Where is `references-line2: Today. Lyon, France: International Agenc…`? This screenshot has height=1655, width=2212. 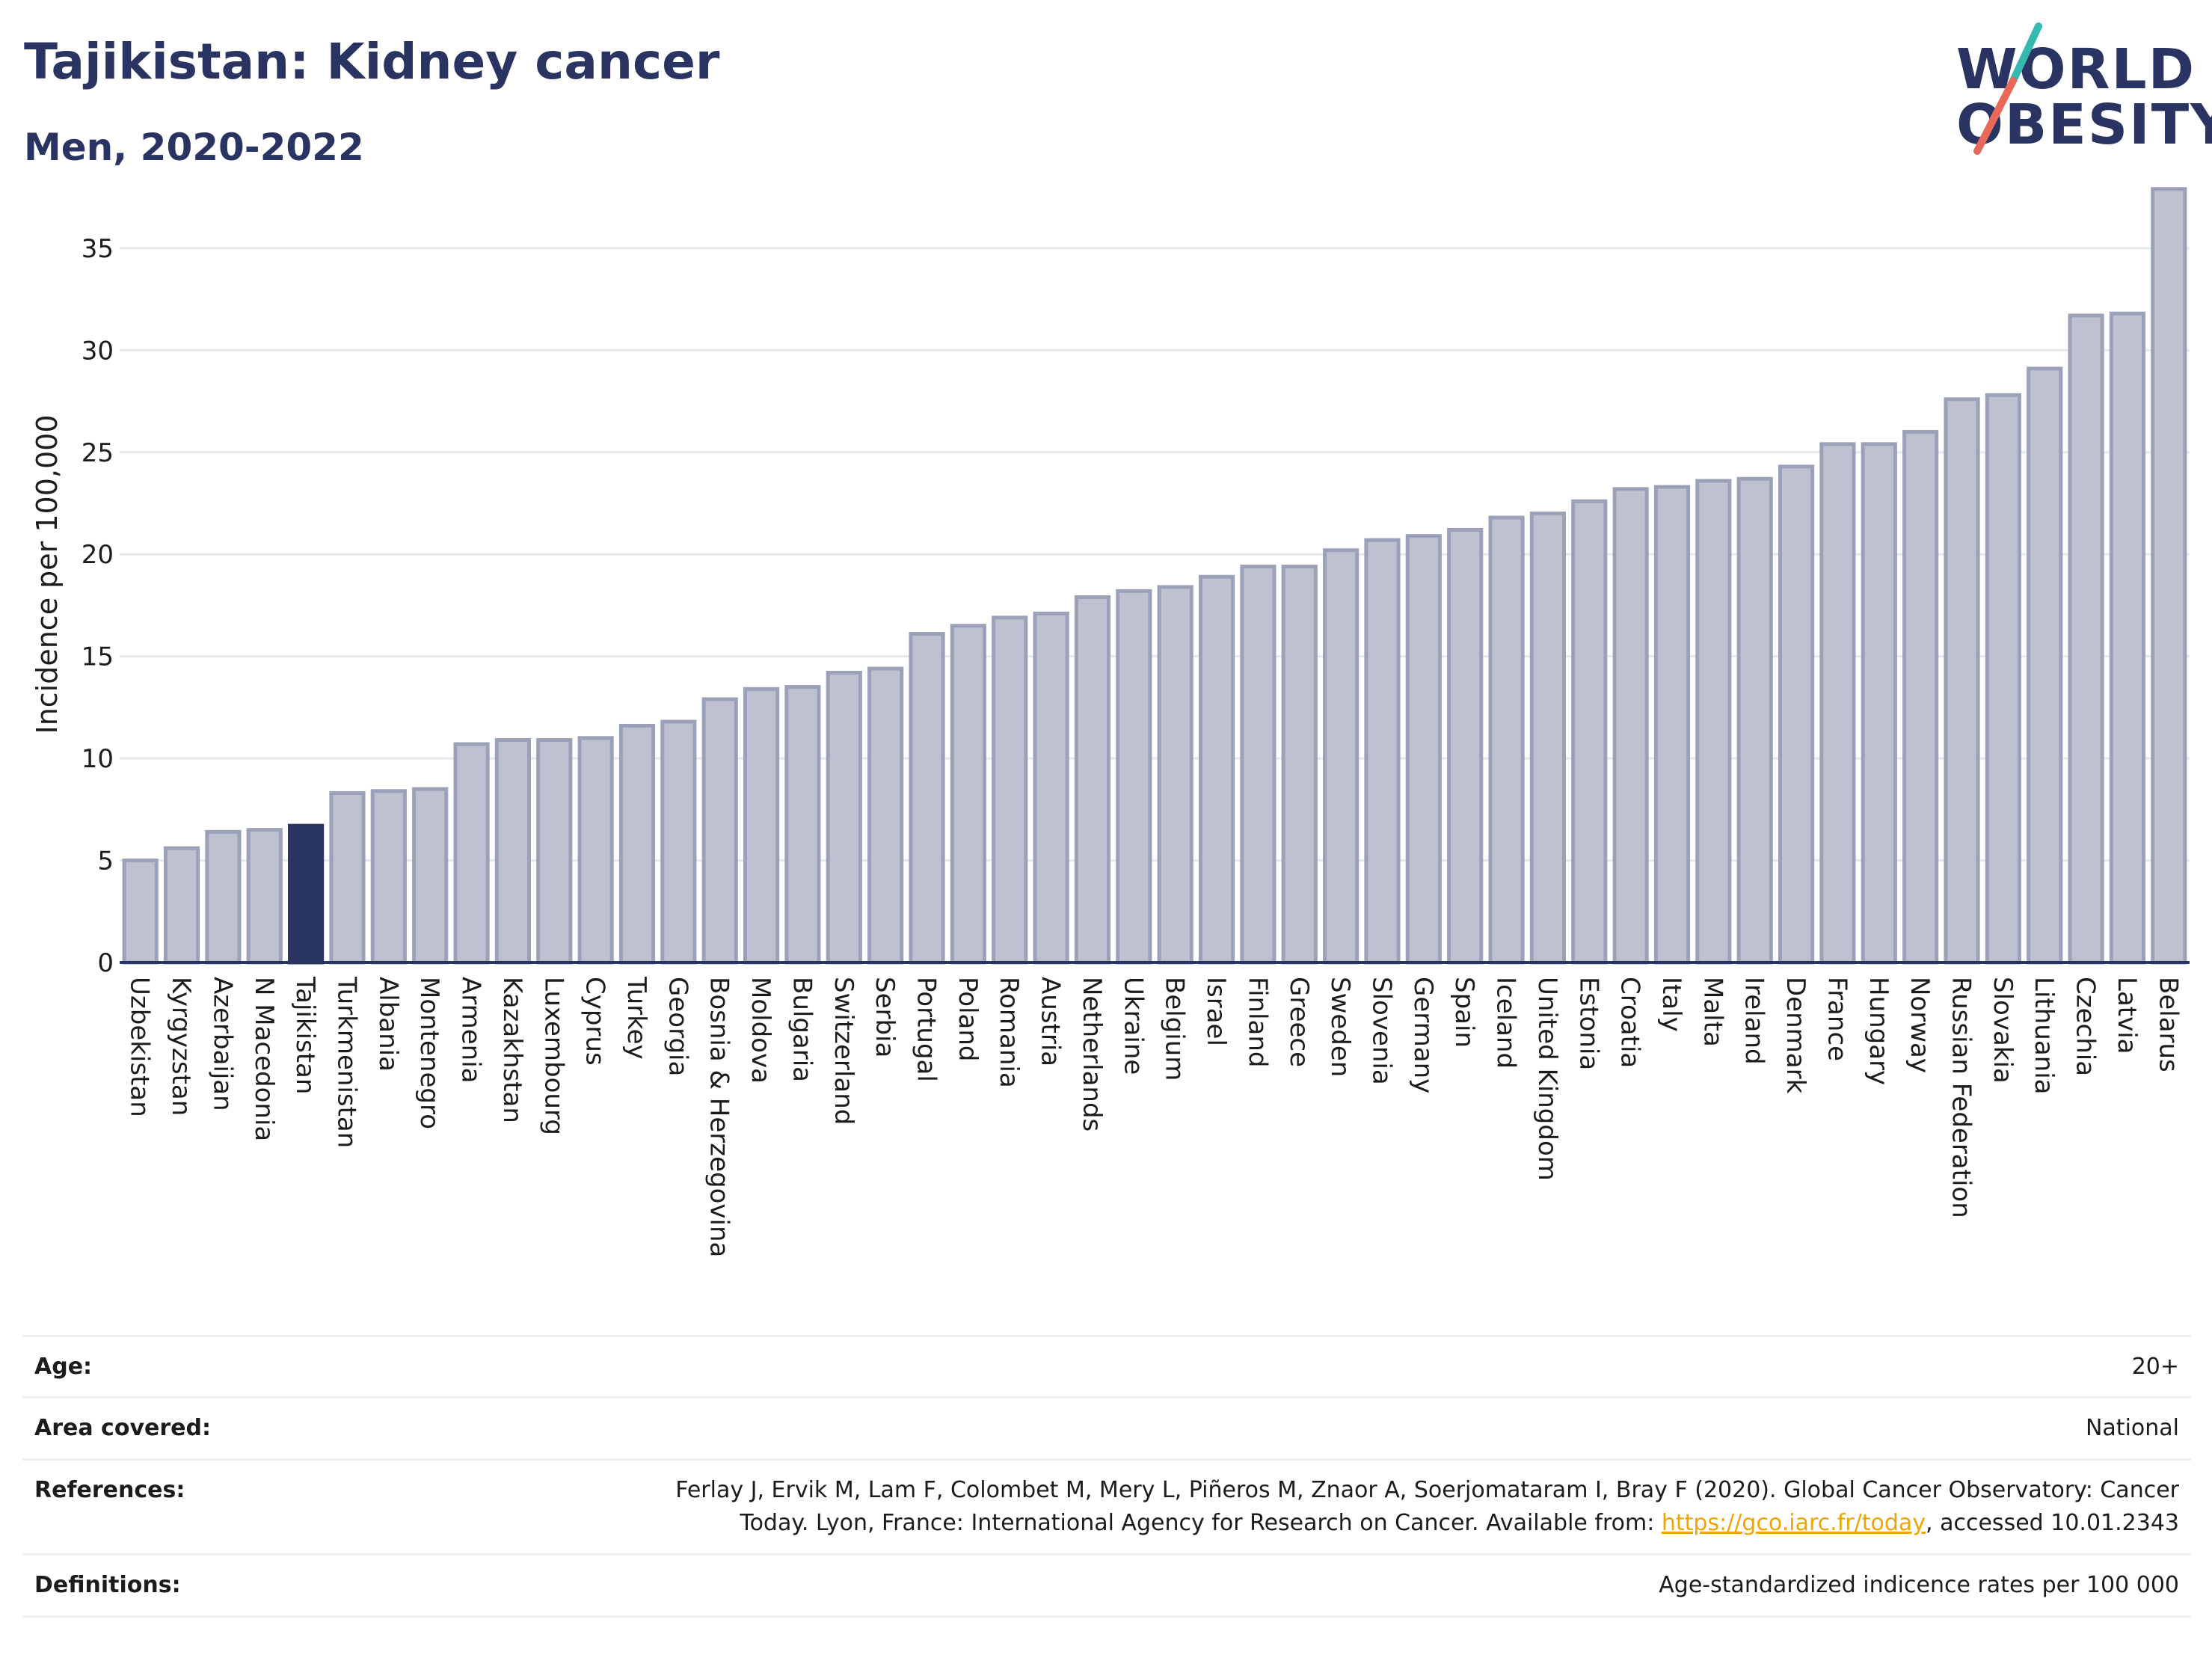
references-line2: Today. Lyon, France: International Agenc… is located at coordinates (1427, 1523).